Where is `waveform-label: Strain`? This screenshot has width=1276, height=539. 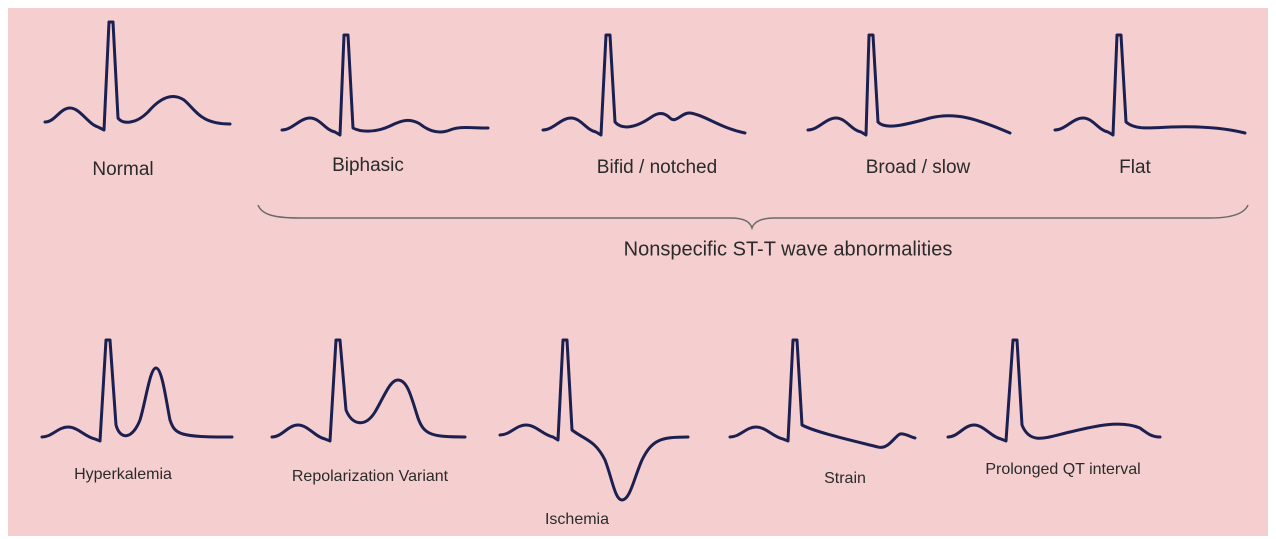 waveform-label: Strain is located at coordinates (845, 478).